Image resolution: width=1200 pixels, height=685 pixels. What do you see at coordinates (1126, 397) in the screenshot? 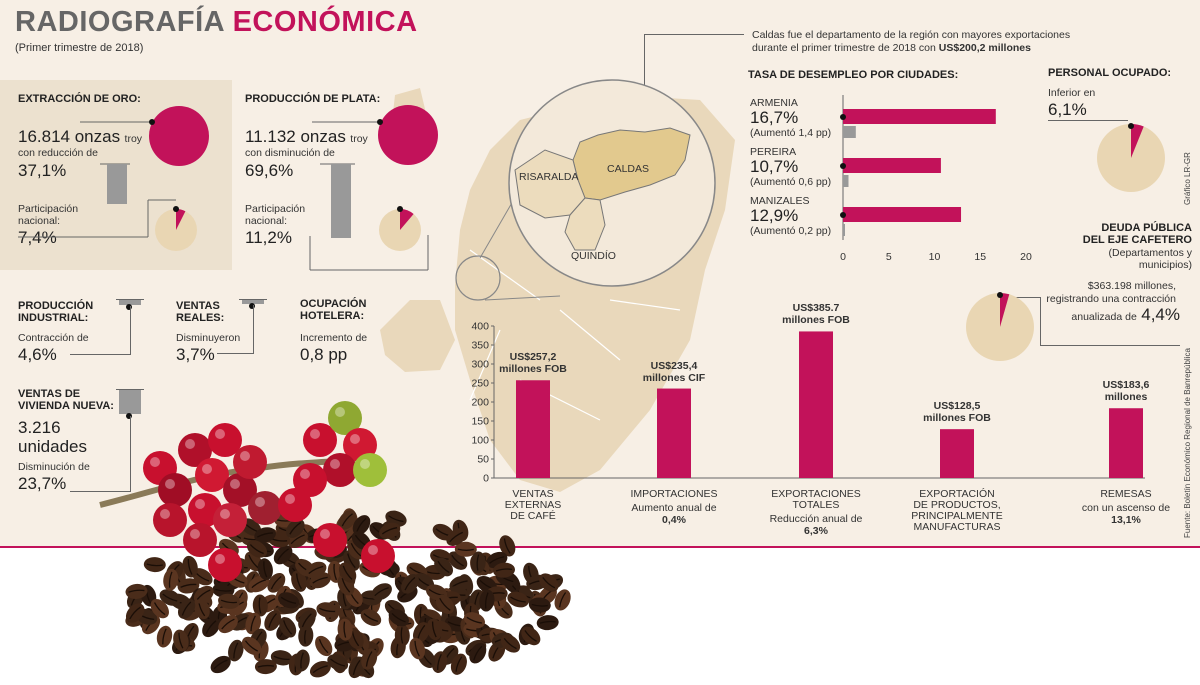
I see `trade-value-label-4-1: millones` at bounding box center [1126, 397].